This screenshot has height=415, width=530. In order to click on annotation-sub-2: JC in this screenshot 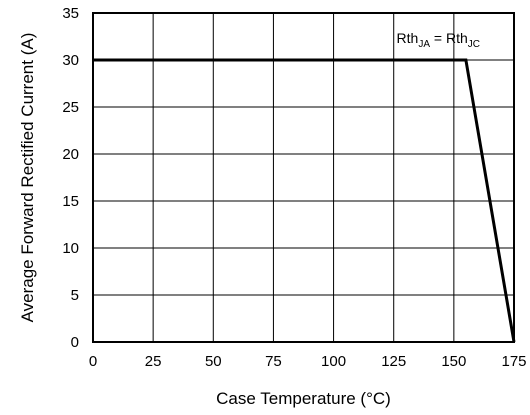, I will do `click(474, 44)`.